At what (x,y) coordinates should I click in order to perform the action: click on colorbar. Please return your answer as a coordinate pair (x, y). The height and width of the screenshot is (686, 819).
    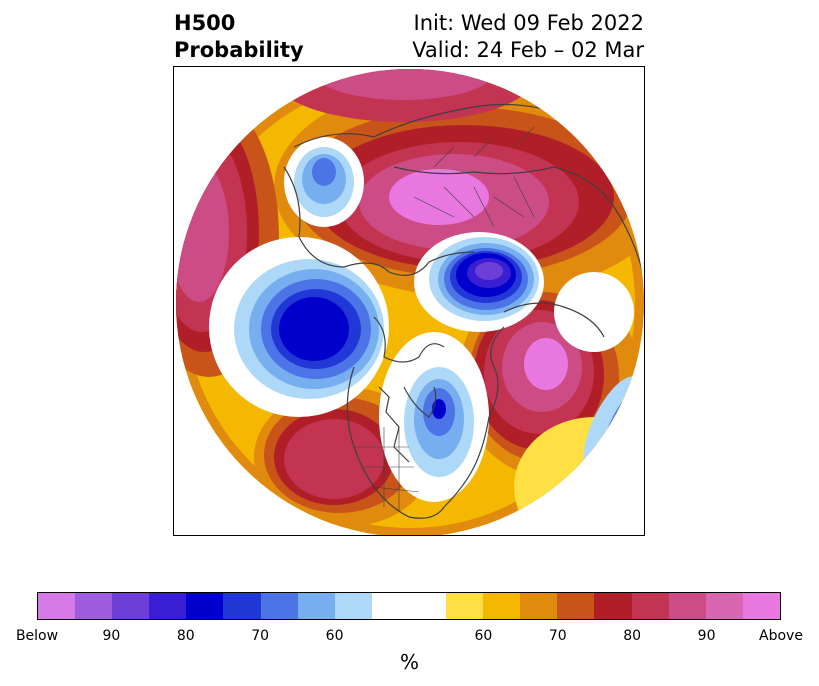
    Looking at the image, I should click on (409, 606).